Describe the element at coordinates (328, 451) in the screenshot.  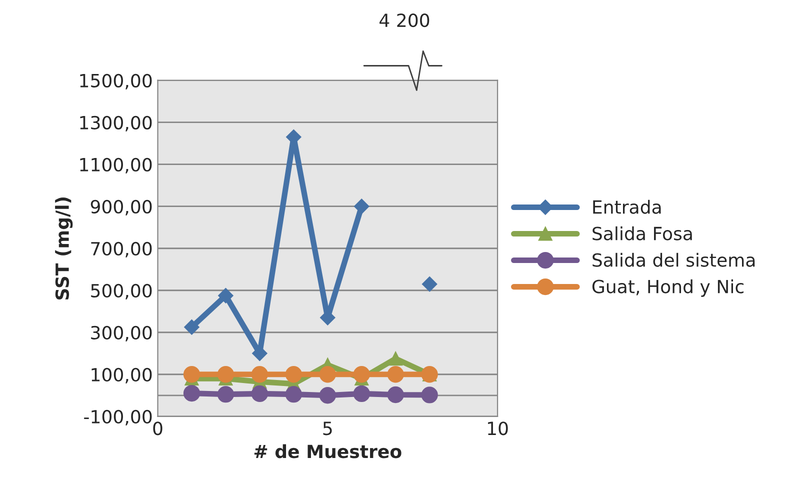
I see `x-axis-title: # de Muestreo` at that location.